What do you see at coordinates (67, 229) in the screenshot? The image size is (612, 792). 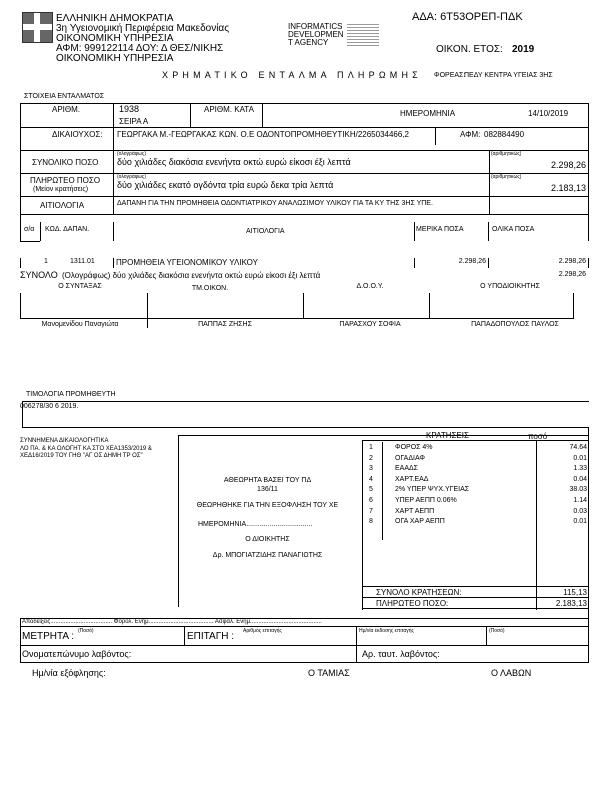 I see `col-header: ΚΩΔ. ΔΑΠΑΝ.` at bounding box center [67, 229].